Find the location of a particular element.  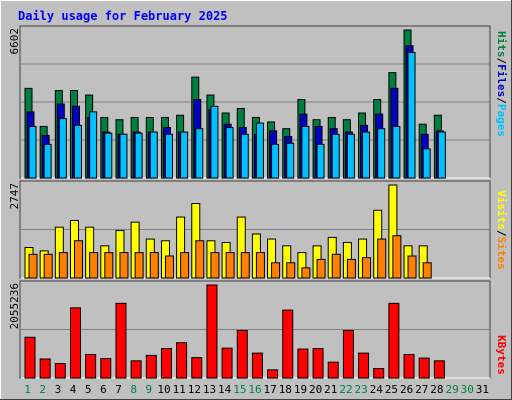

x-tick-label-day-13: 13 is located at coordinates (209, 389).